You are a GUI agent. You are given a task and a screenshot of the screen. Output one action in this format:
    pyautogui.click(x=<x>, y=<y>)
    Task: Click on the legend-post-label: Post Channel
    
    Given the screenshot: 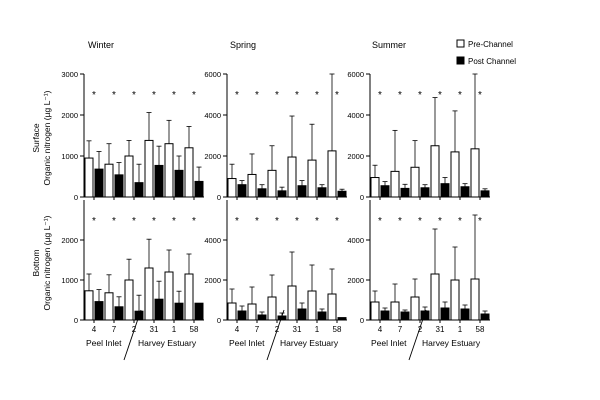 What is the action you would take?
    pyautogui.click(x=492, y=61)
    